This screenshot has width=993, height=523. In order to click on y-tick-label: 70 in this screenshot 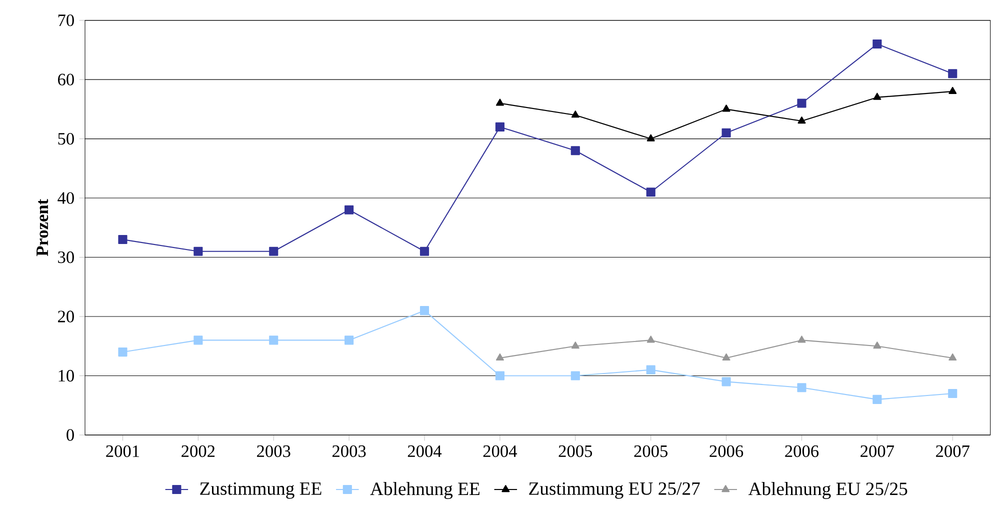, I will do `click(66, 20)`.